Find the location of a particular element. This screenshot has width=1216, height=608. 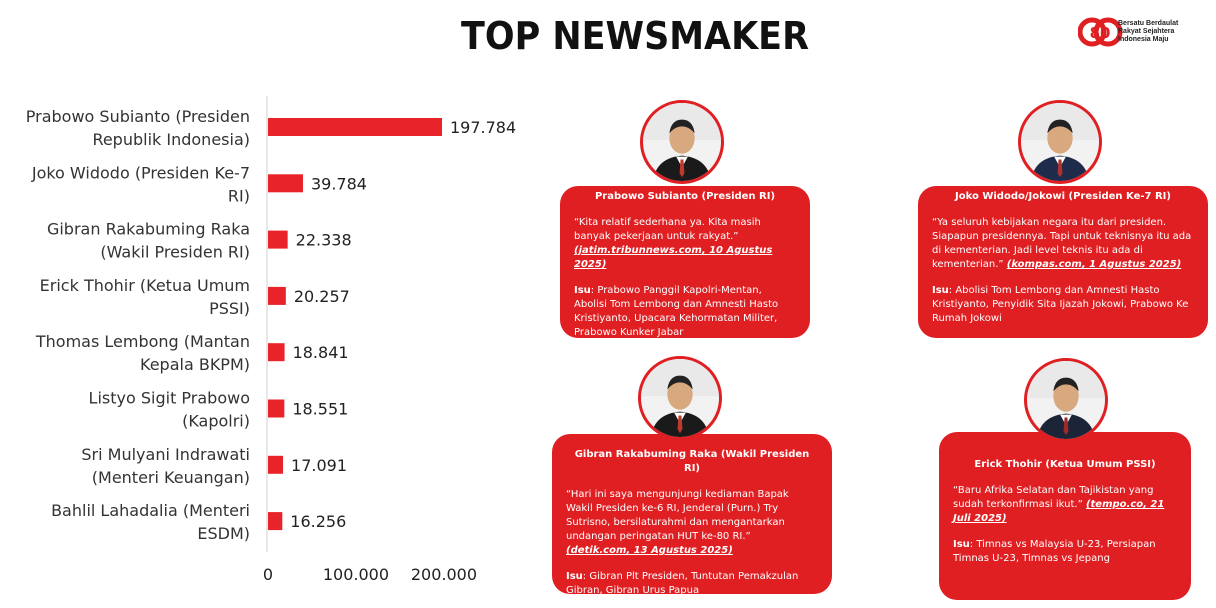

x-tick-label: 0 is located at coordinates (268, 574).